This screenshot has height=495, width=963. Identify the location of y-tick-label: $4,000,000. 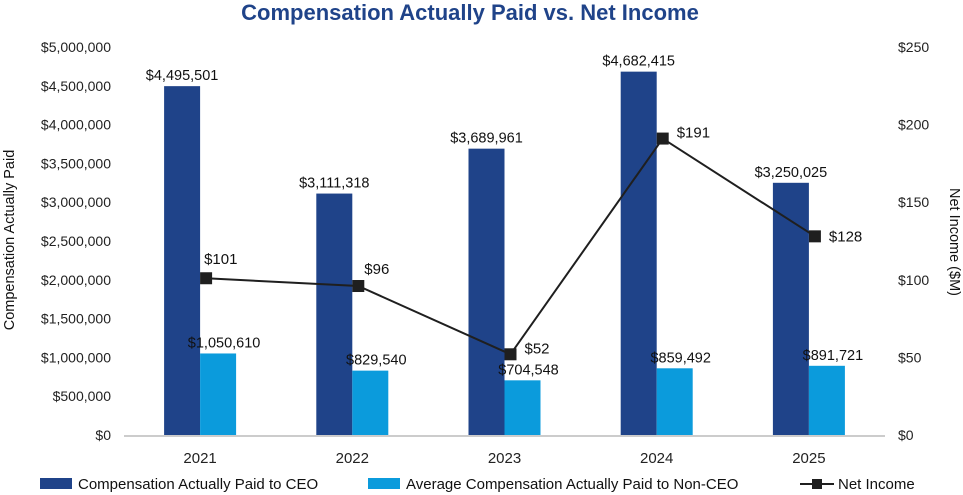
(76, 125).